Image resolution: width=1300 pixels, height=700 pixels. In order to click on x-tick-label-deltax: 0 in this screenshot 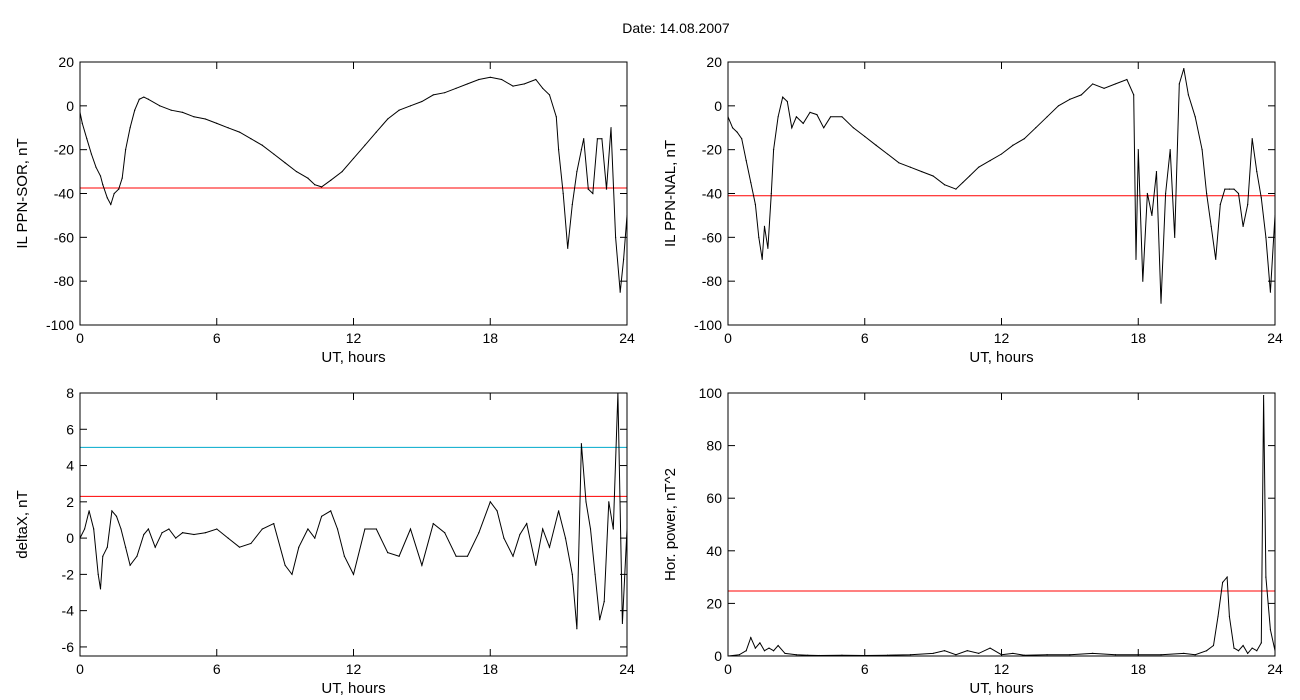, I will do `click(80, 669)`.